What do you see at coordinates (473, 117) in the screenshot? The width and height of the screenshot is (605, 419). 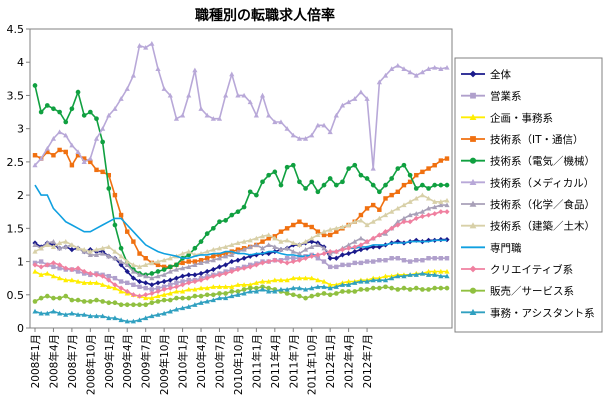 I see `legend-swatch-marker` at bounding box center [473, 117].